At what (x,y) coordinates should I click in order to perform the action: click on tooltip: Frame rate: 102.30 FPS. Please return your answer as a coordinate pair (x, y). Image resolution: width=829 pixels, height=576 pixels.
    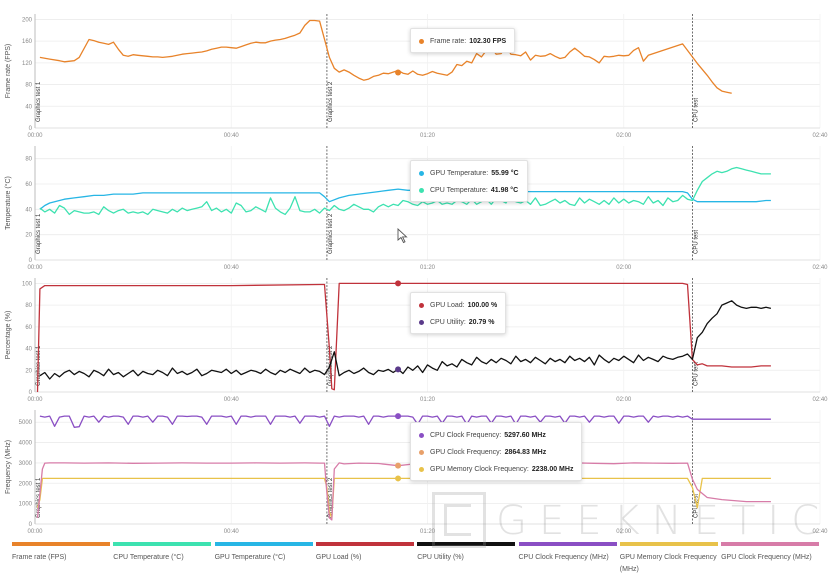
    Looking at the image, I should click on (463, 40).